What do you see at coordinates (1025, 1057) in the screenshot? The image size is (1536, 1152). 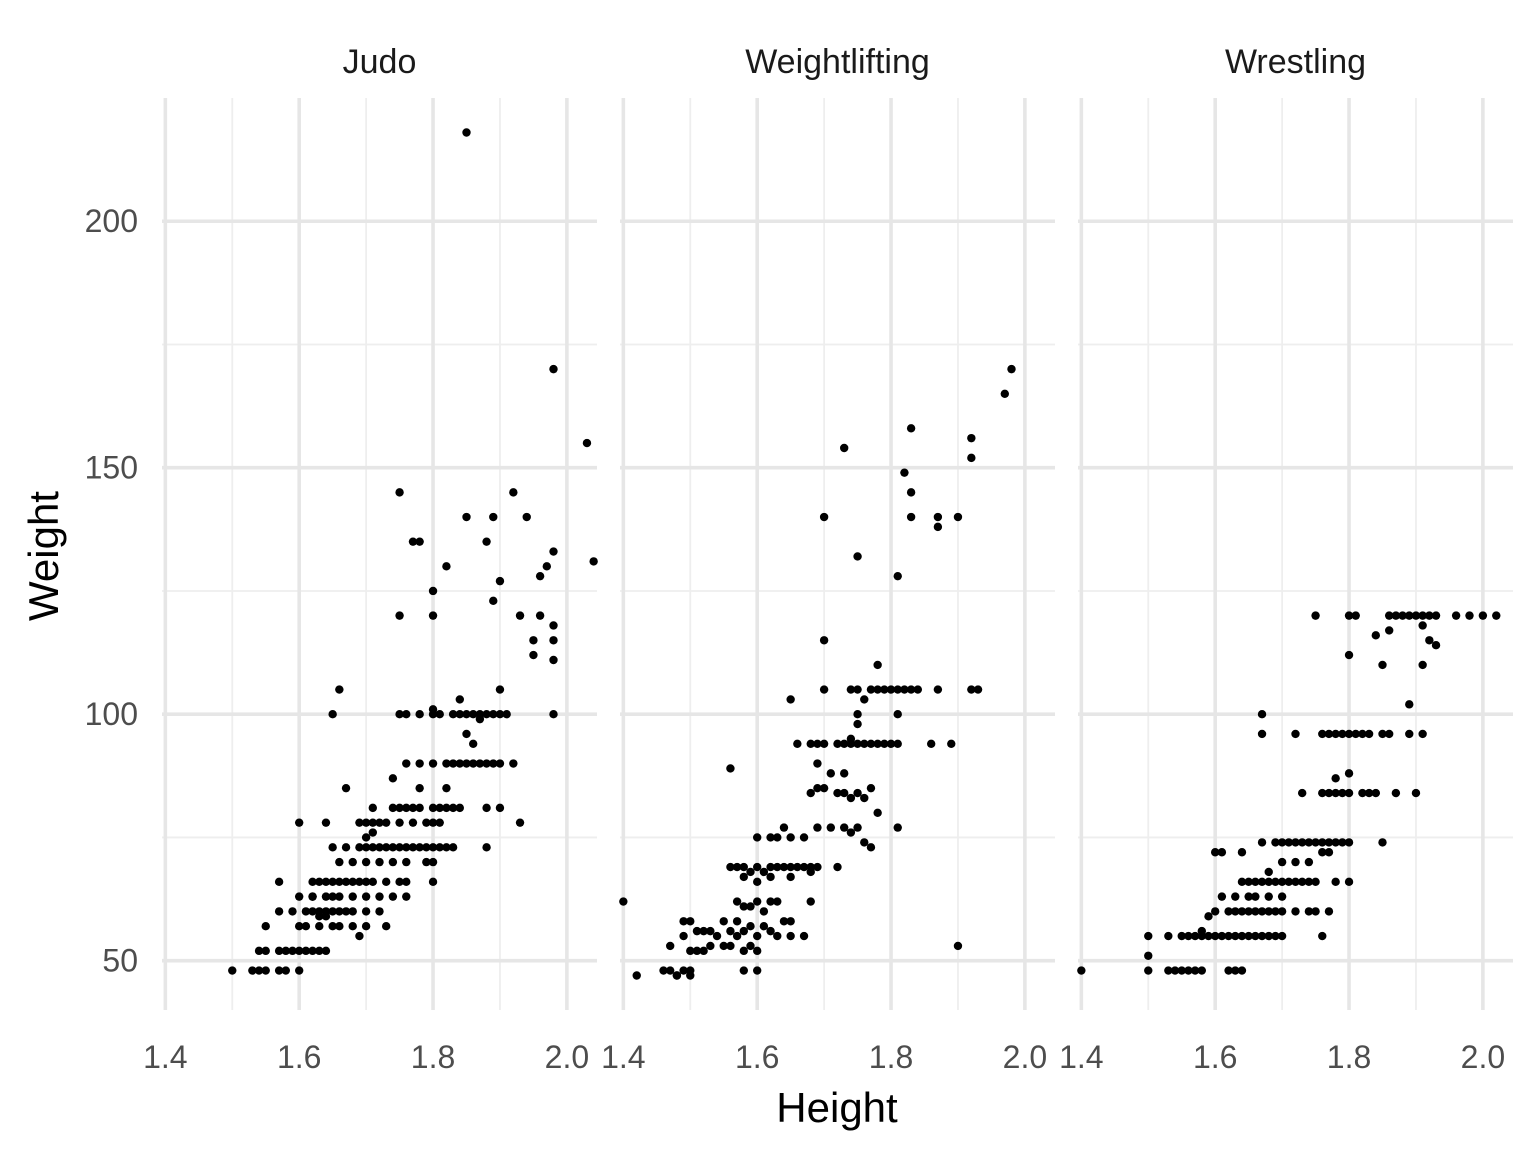 I see `x-tick-label: 2.0` at bounding box center [1025, 1057].